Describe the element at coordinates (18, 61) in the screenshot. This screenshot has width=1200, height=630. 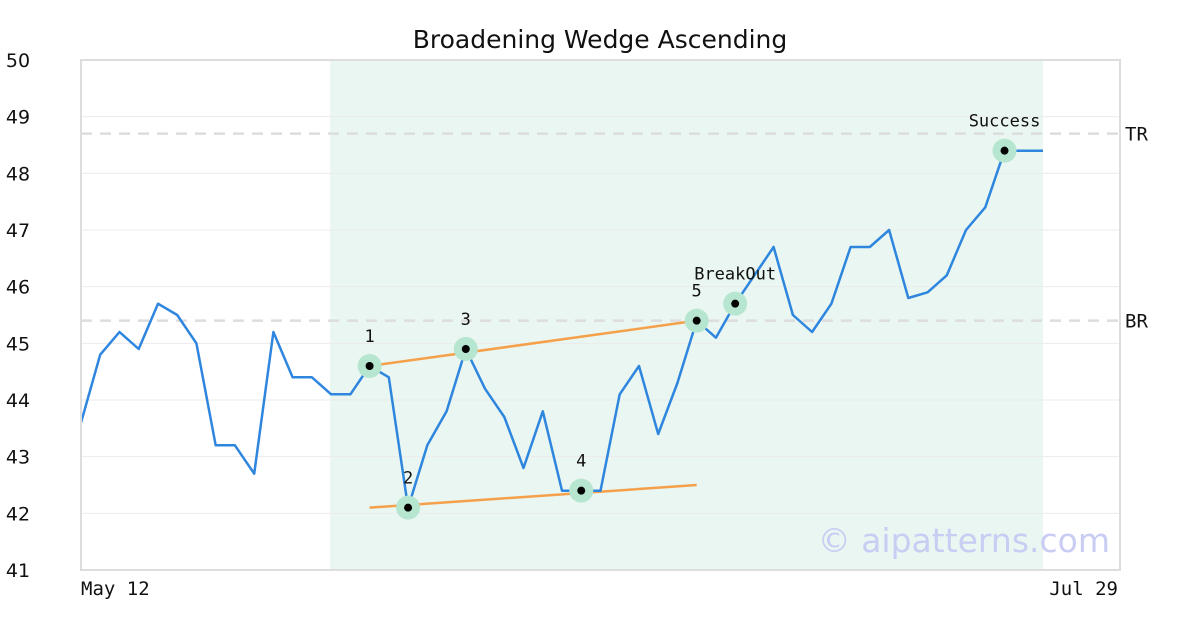
I see `y-tick-label: 50` at that location.